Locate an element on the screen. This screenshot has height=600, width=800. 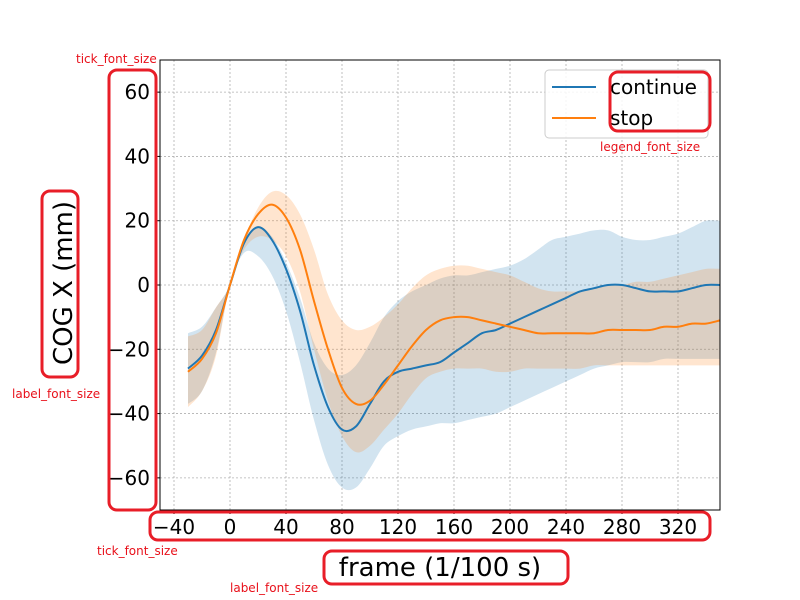
x-tick-labels: −40 0 40 80 120 160 200 240 280 320 is located at coordinates (425, 527).